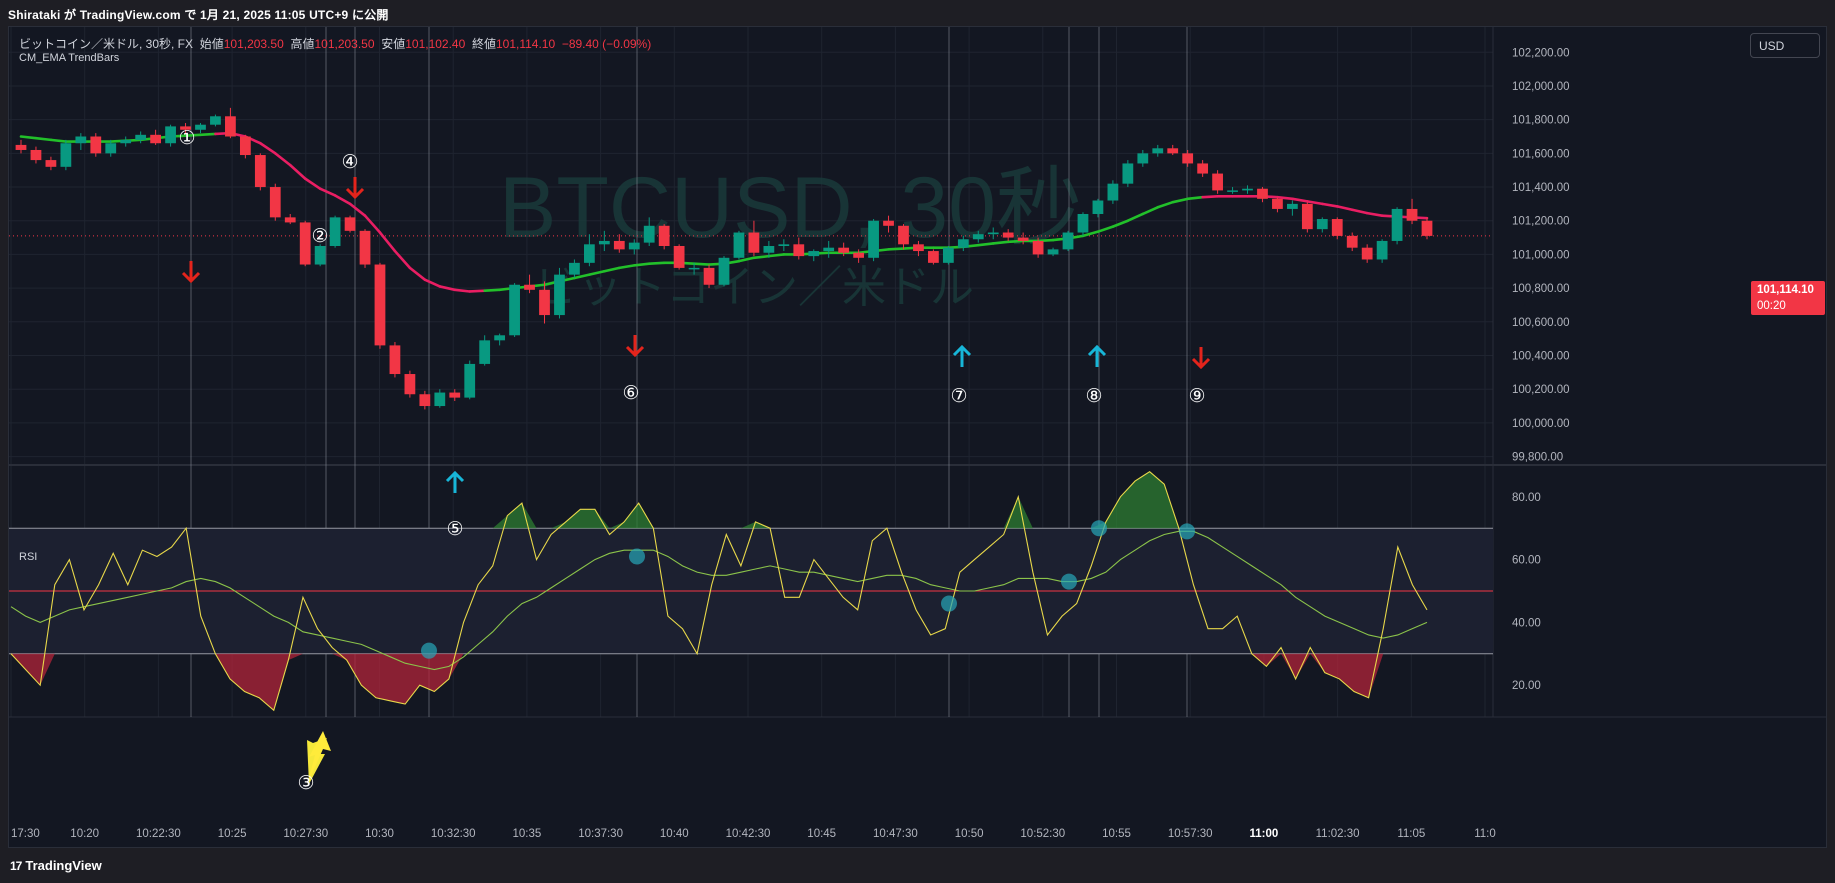 This screenshot has width=1835, height=883. I want to click on time-axis-label: 11:05, so click(1411, 834).